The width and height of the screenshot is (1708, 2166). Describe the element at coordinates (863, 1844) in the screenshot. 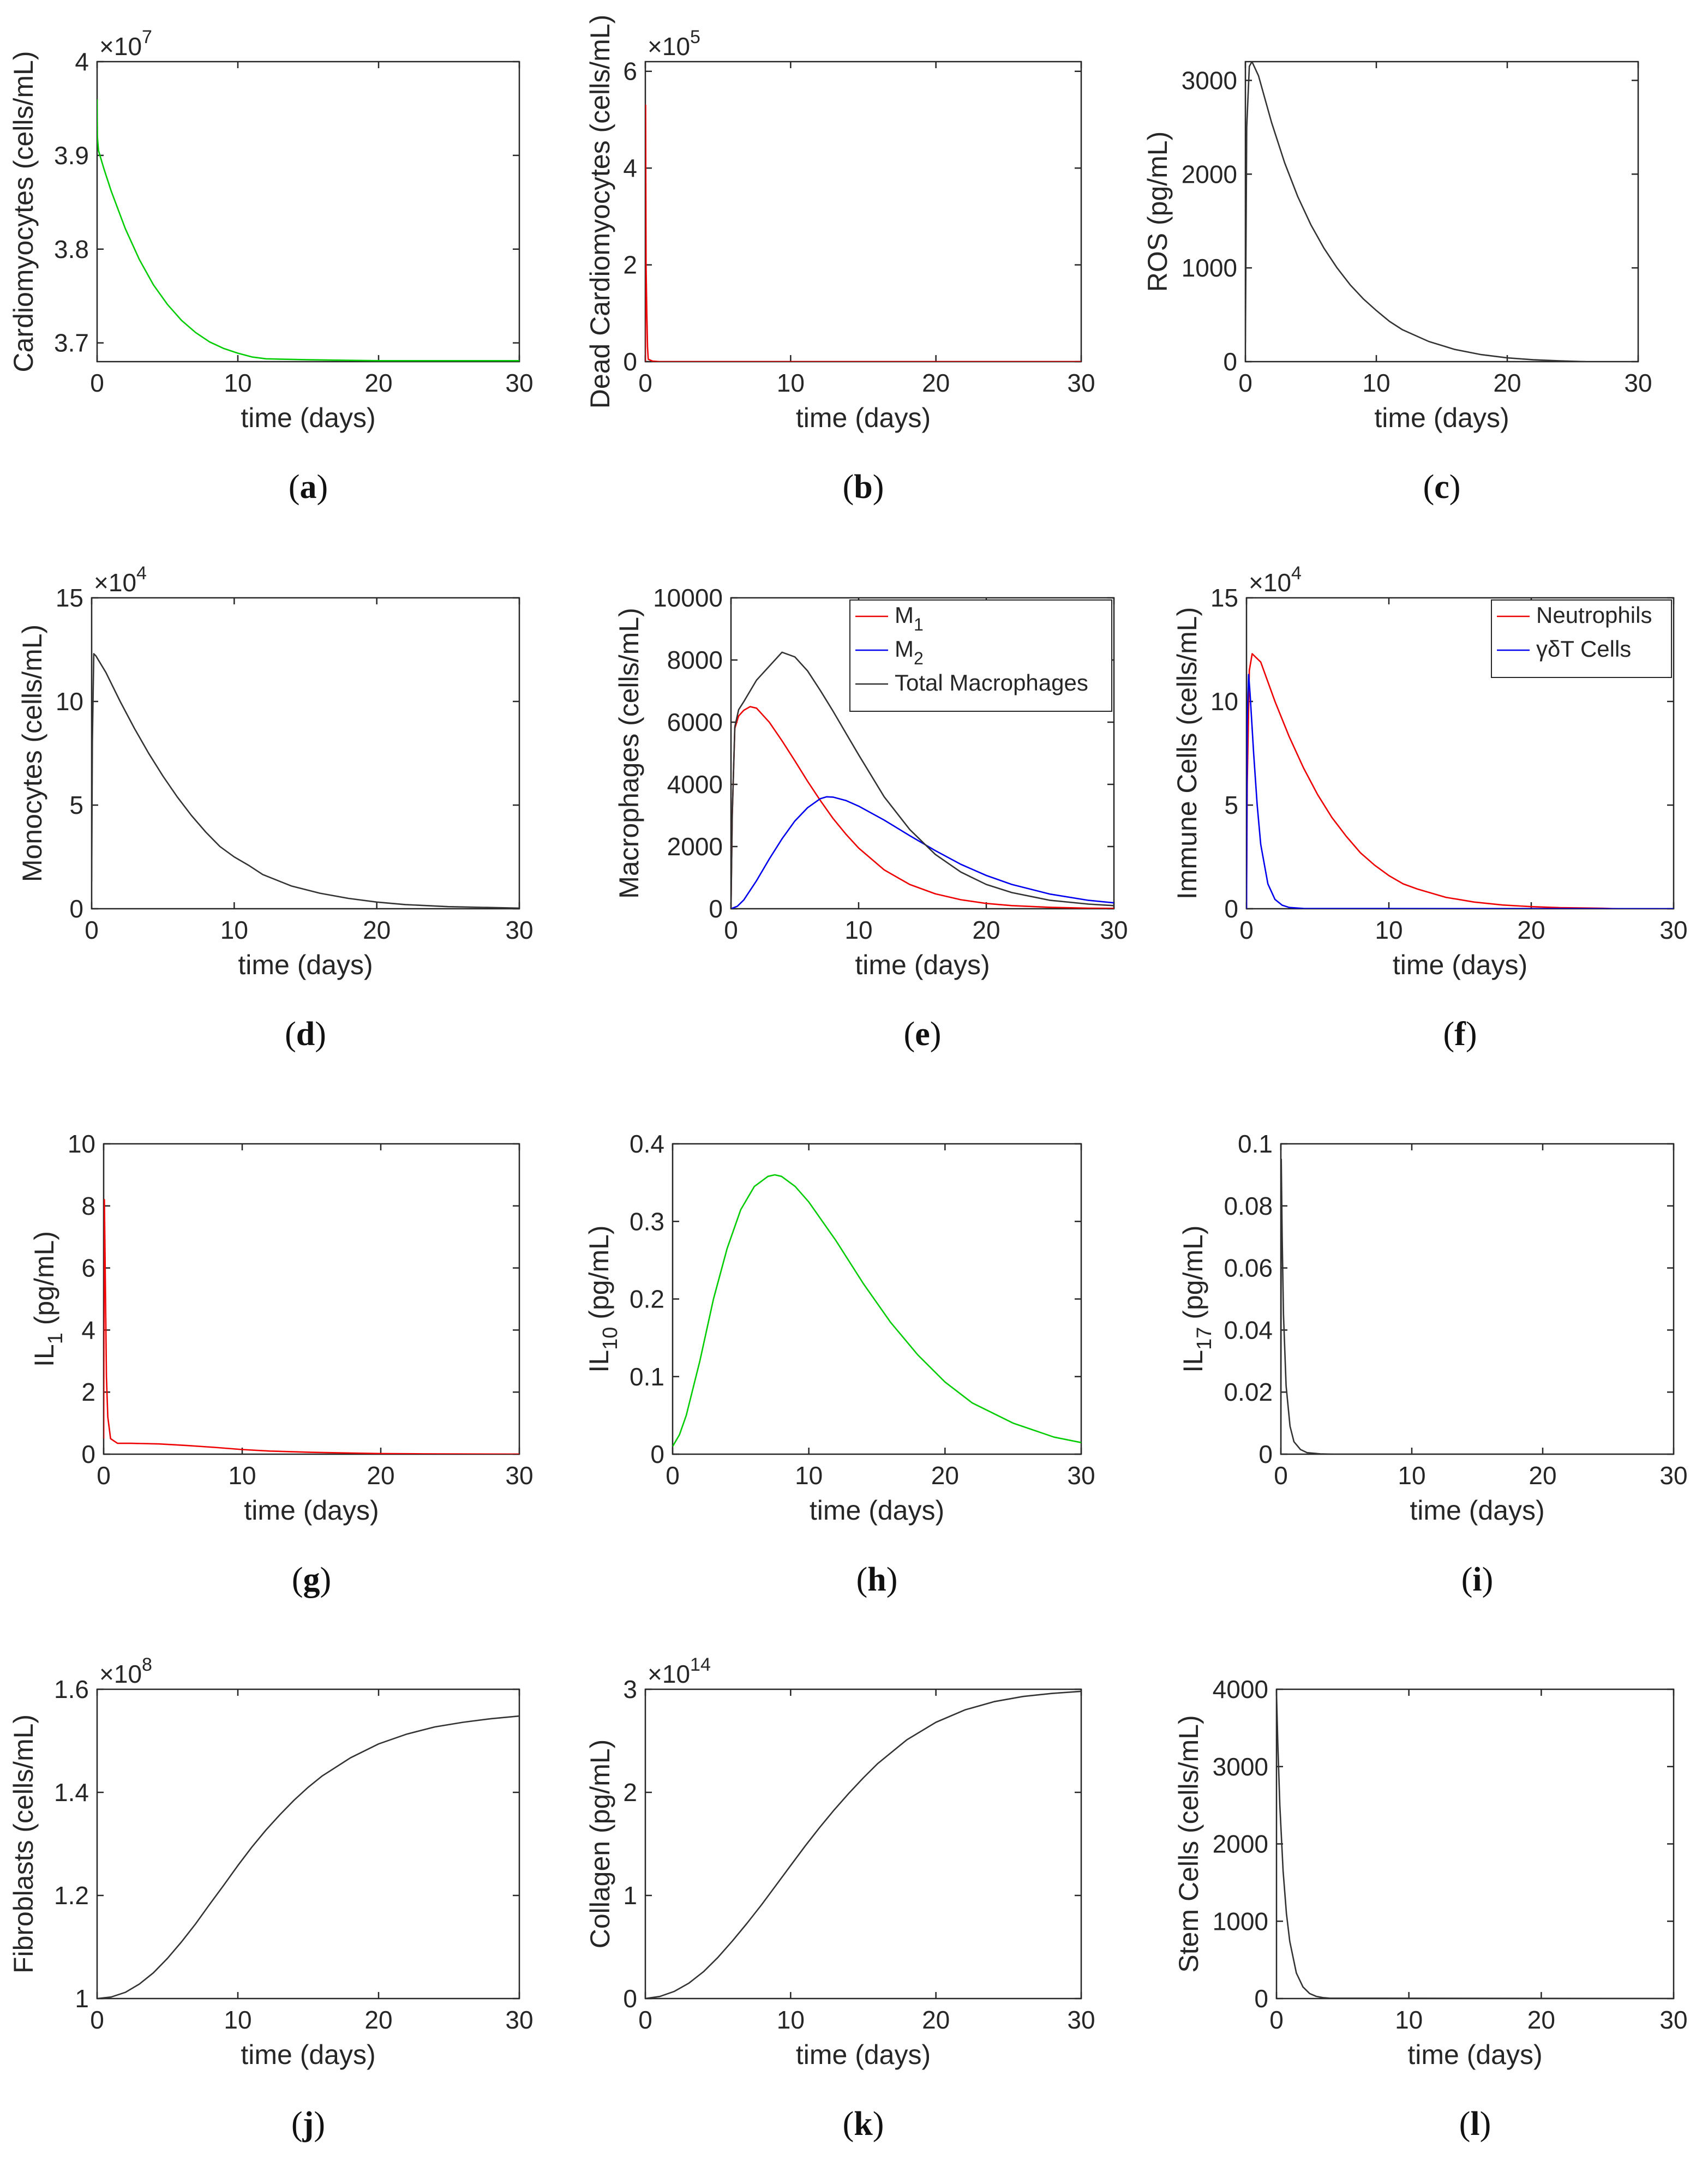

I see `series-line-collagen` at that location.